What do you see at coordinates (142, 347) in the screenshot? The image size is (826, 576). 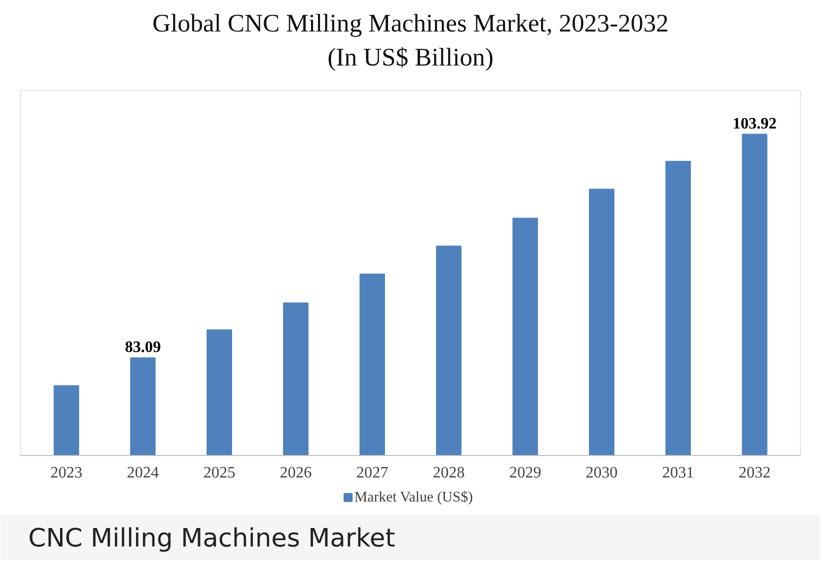 I see `data-label: 83.09` at bounding box center [142, 347].